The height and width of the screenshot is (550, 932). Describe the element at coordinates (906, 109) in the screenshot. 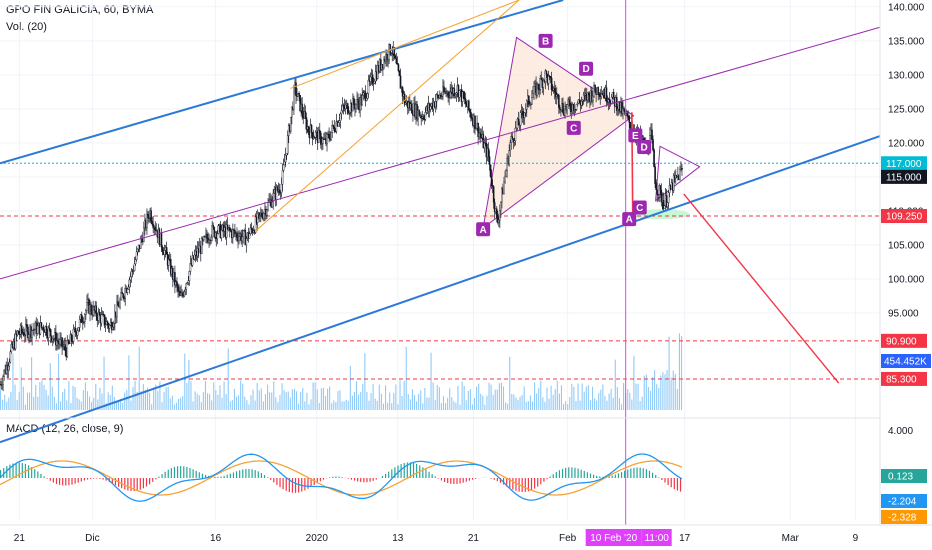

I see `price-tick-label: 125.000` at that location.